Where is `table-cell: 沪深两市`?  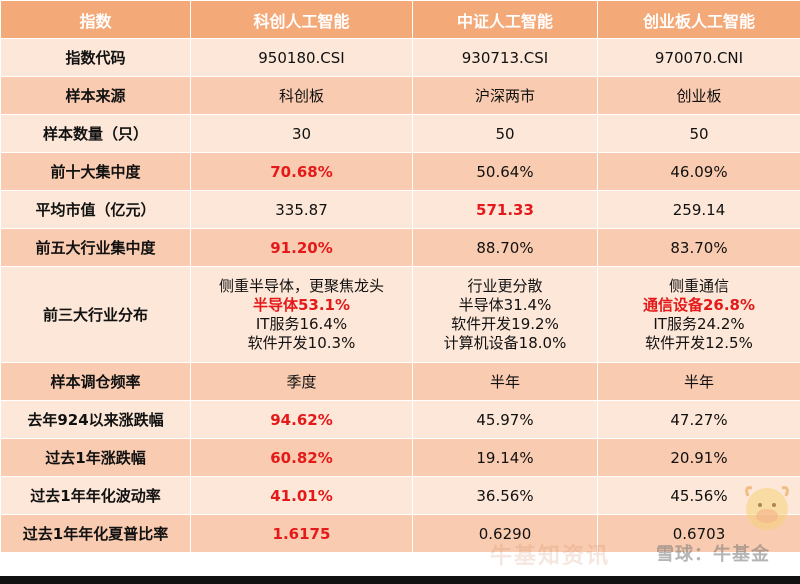
table-cell: 沪深两市 is located at coordinates (505, 95).